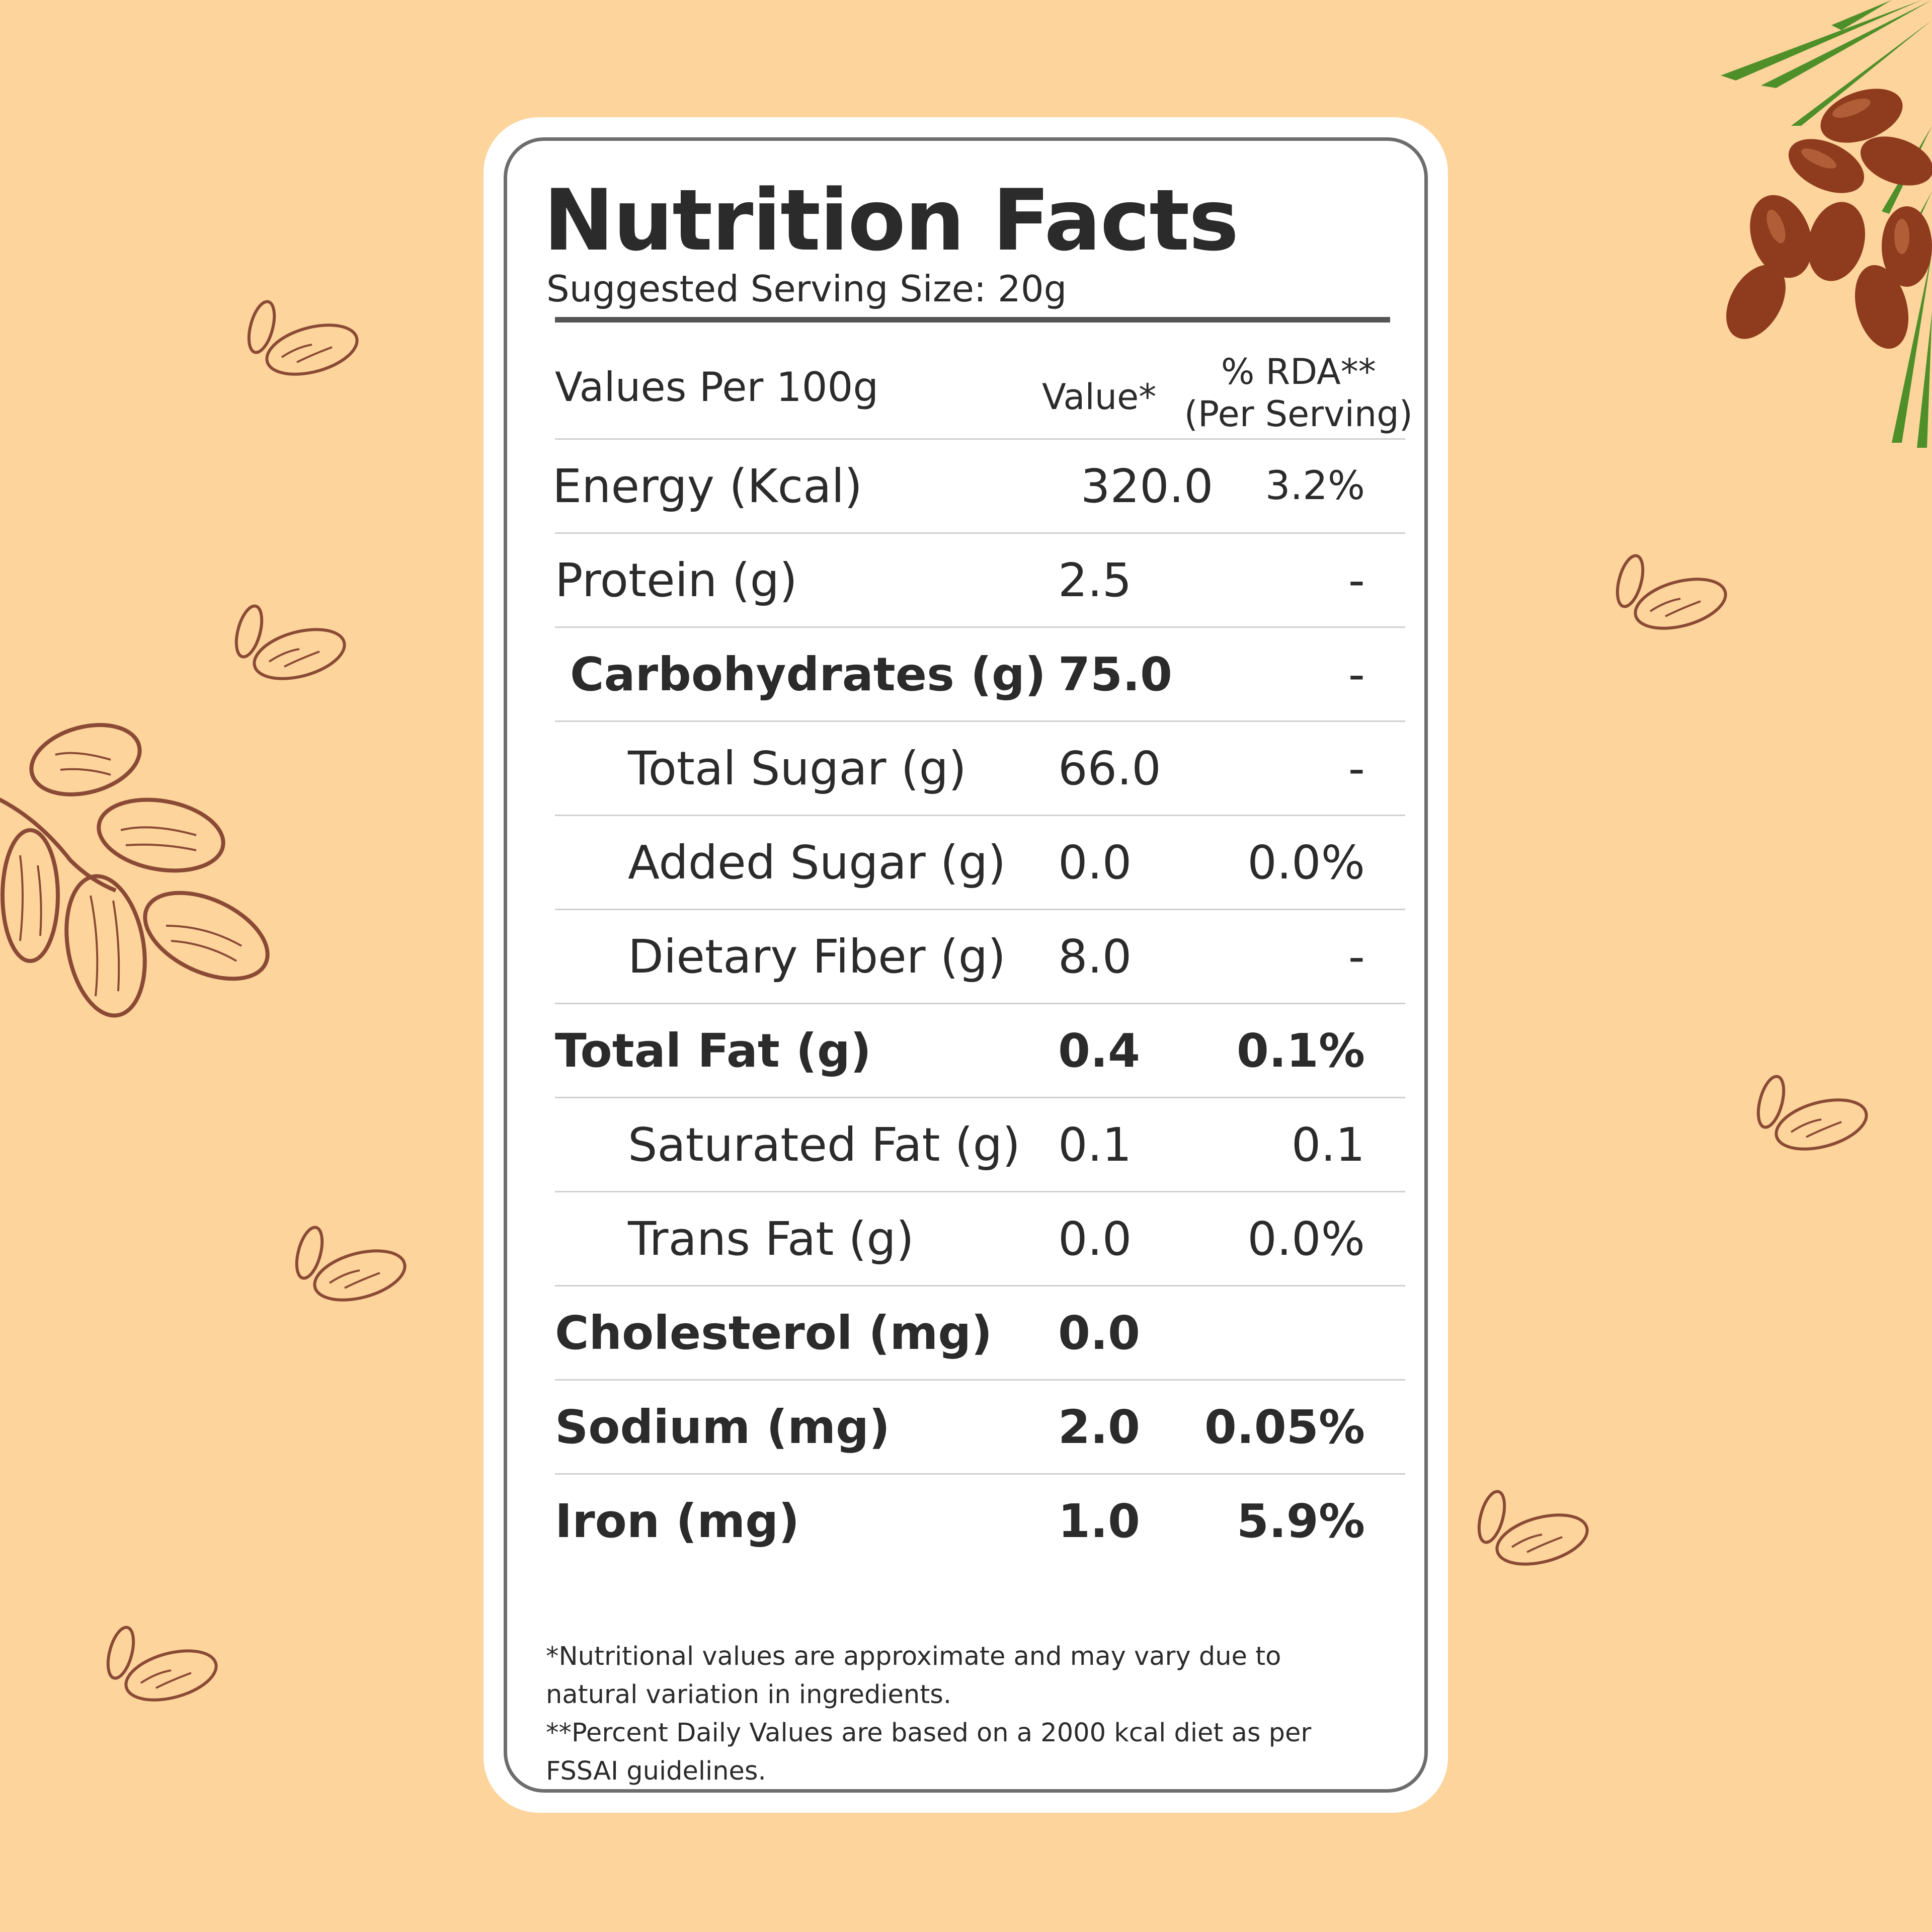  I want to click on header-rda-line1: % RDA**, so click(1299, 371).